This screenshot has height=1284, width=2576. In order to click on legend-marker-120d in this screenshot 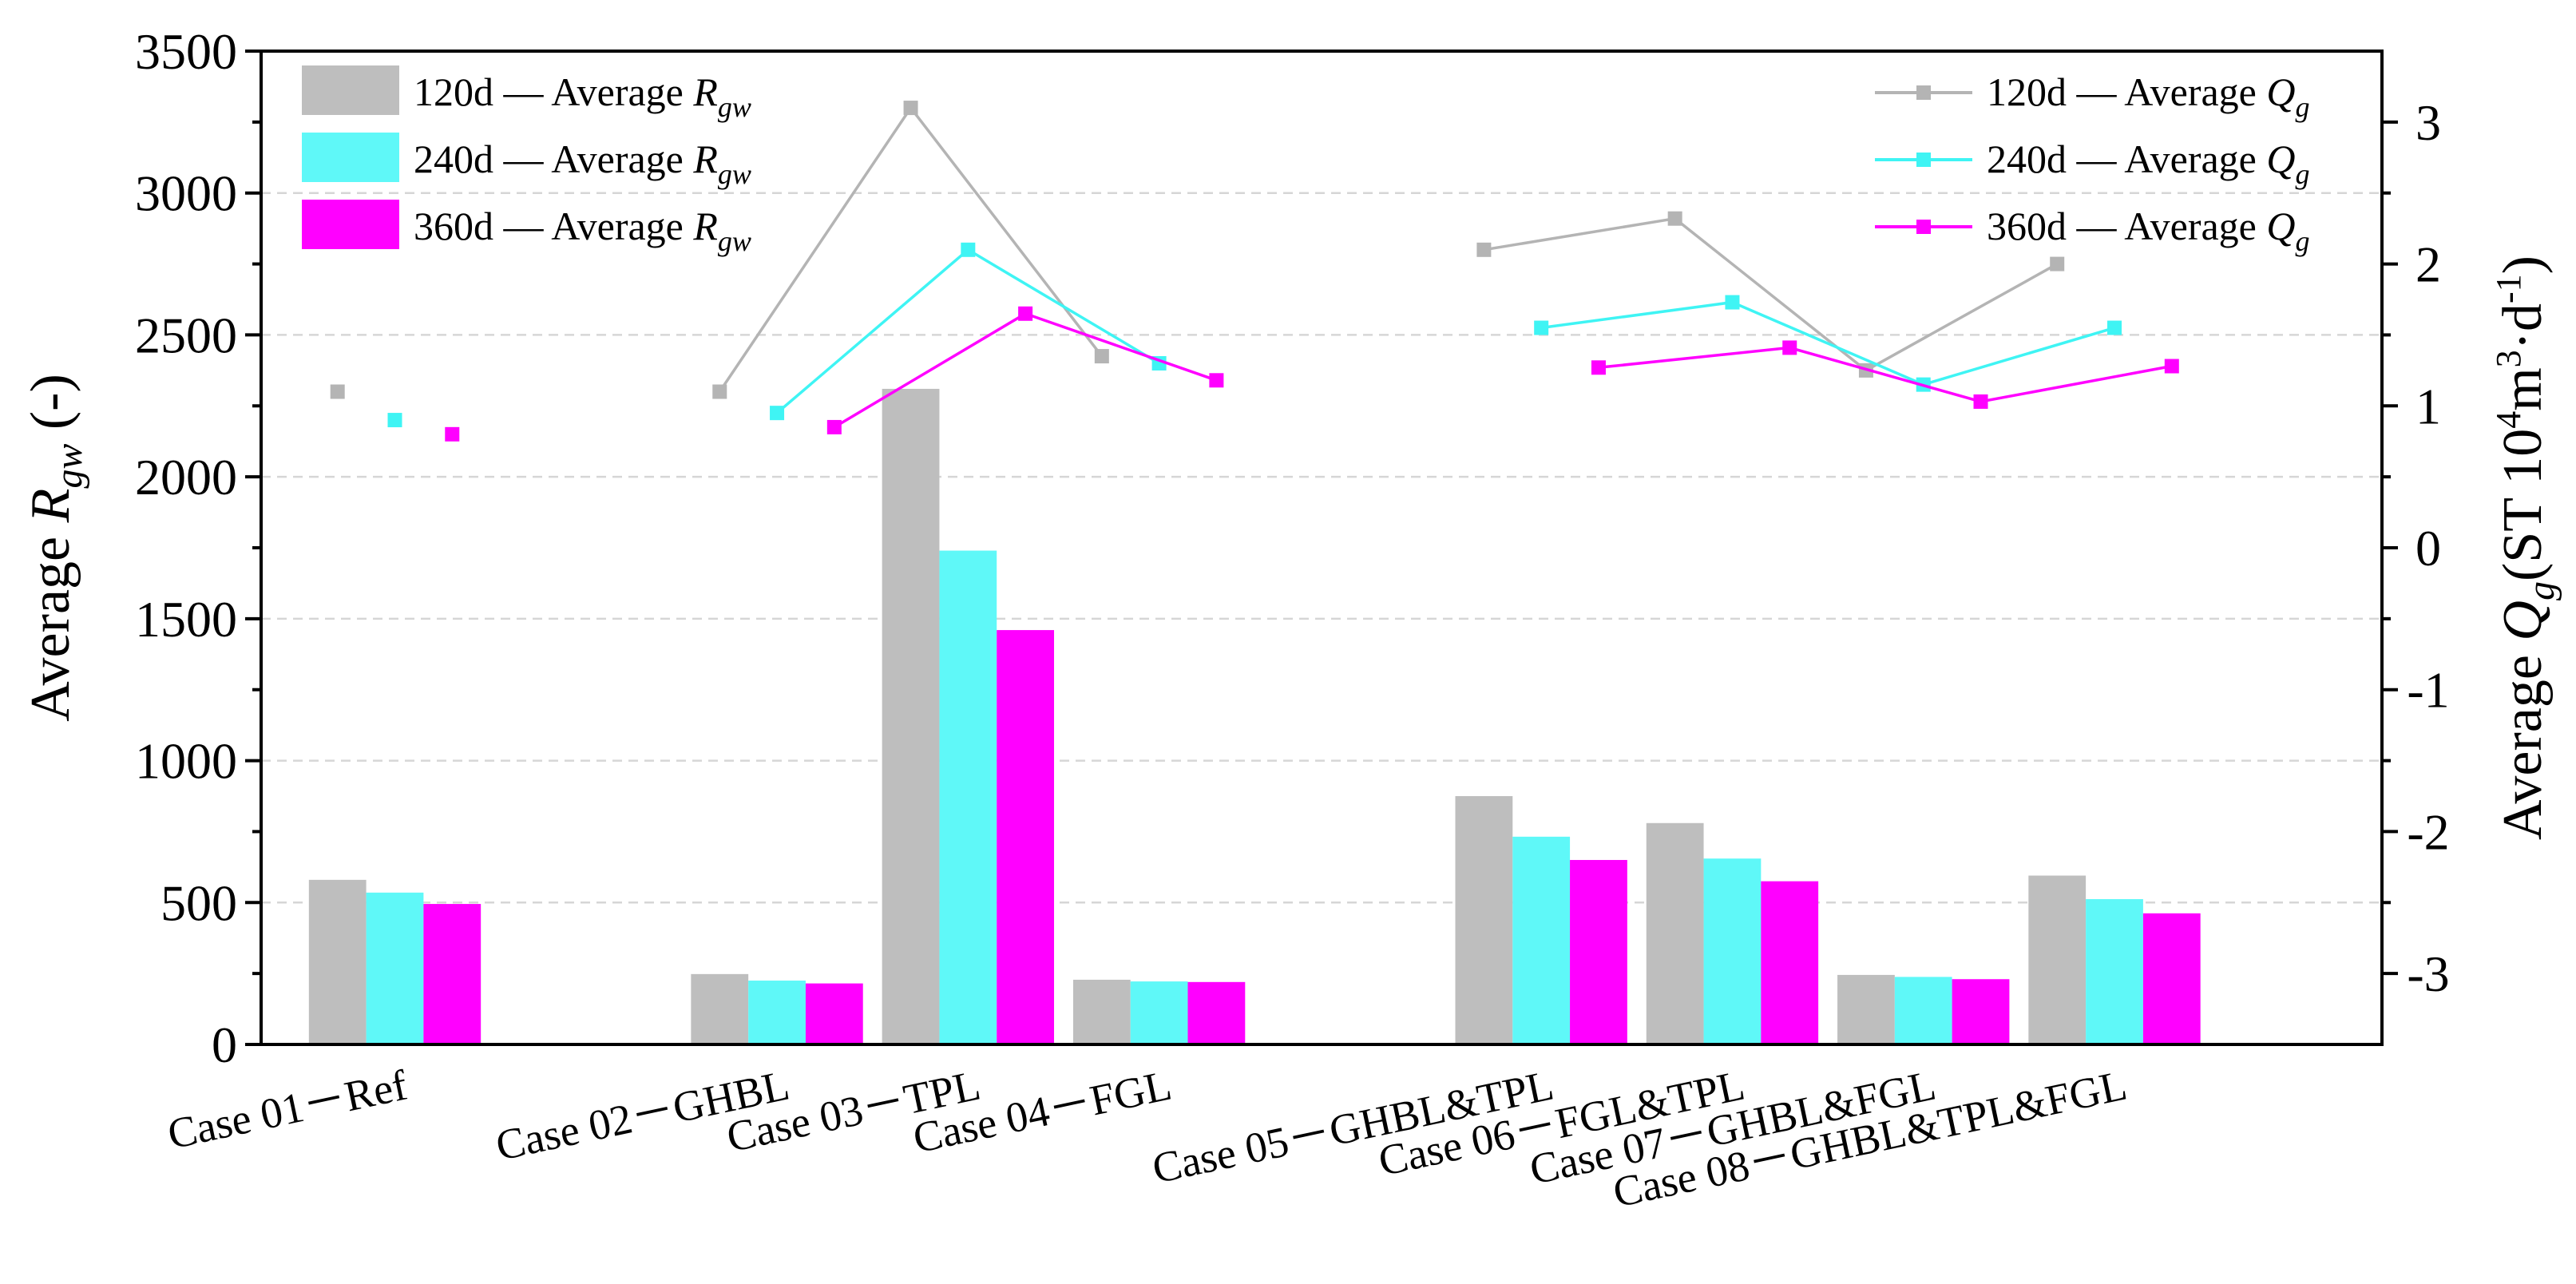, I will do `click(1924, 92)`.